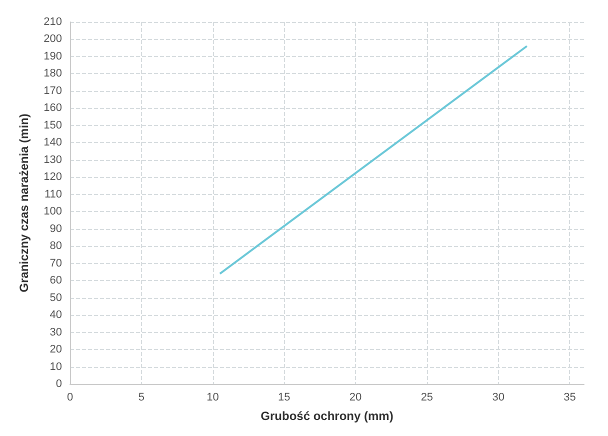 This screenshot has height=436, width=608. What do you see at coordinates (327, 416) in the screenshot?
I see `x-axis-title: Grubość ochrony (mm)` at bounding box center [327, 416].